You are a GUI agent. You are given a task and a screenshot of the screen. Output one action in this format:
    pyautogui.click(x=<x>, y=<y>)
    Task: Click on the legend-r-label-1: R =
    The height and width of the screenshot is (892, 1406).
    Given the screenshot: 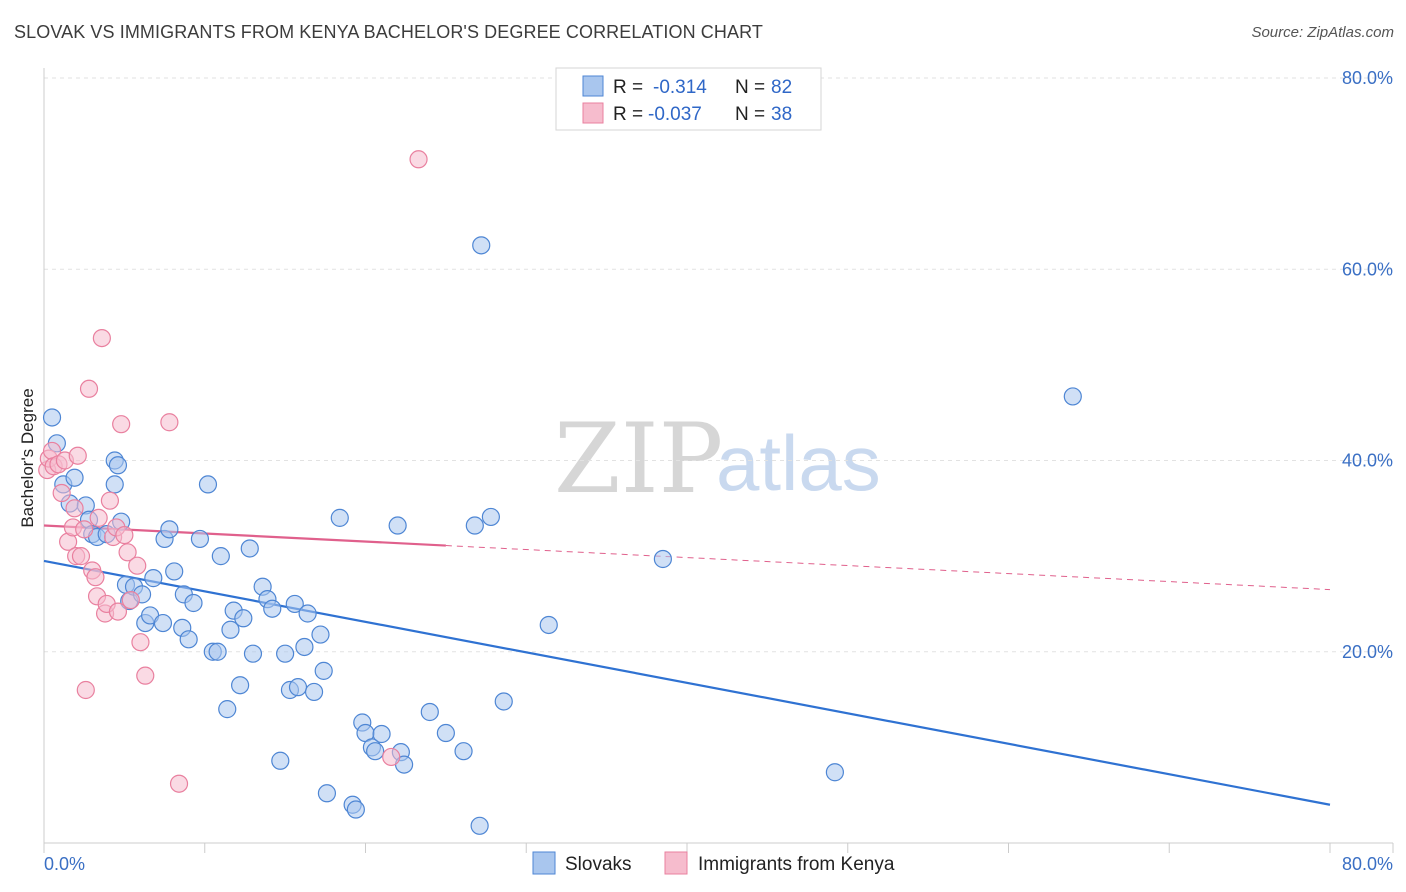 What is the action you would take?
    pyautogui.click(x=628, y=87)
    